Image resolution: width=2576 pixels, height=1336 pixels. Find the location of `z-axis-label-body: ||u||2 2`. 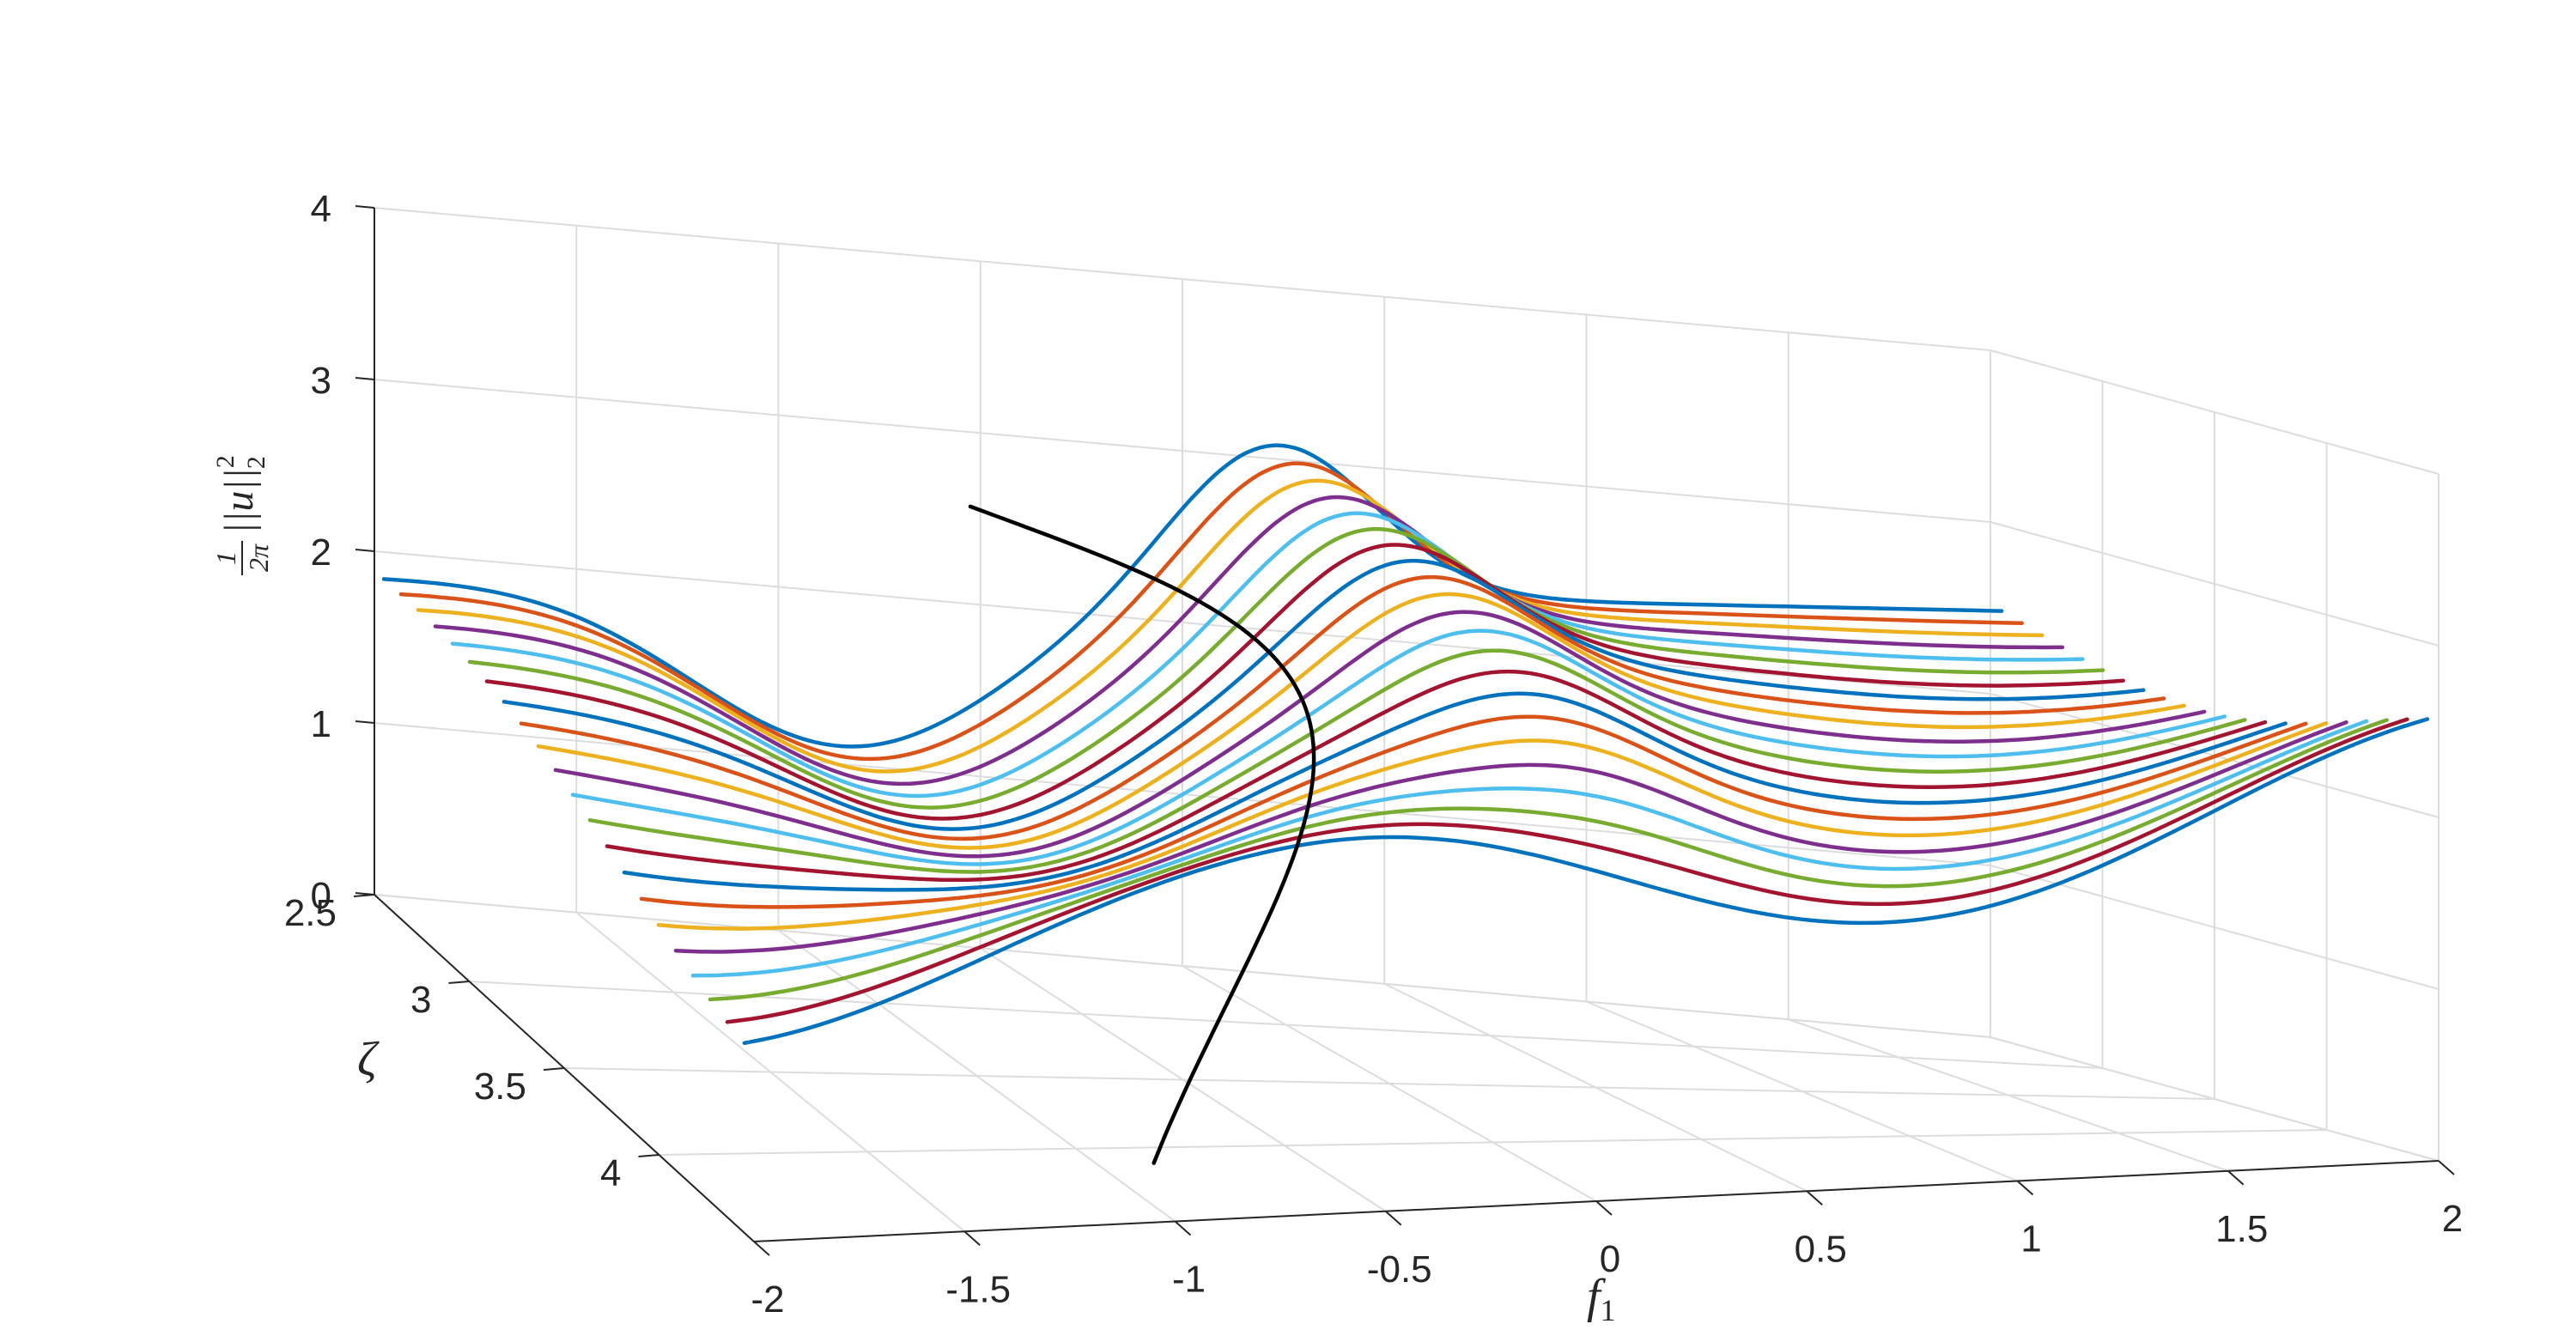

z-axis-label-body: ||u||2 2 is located at coordinates (240, 494).